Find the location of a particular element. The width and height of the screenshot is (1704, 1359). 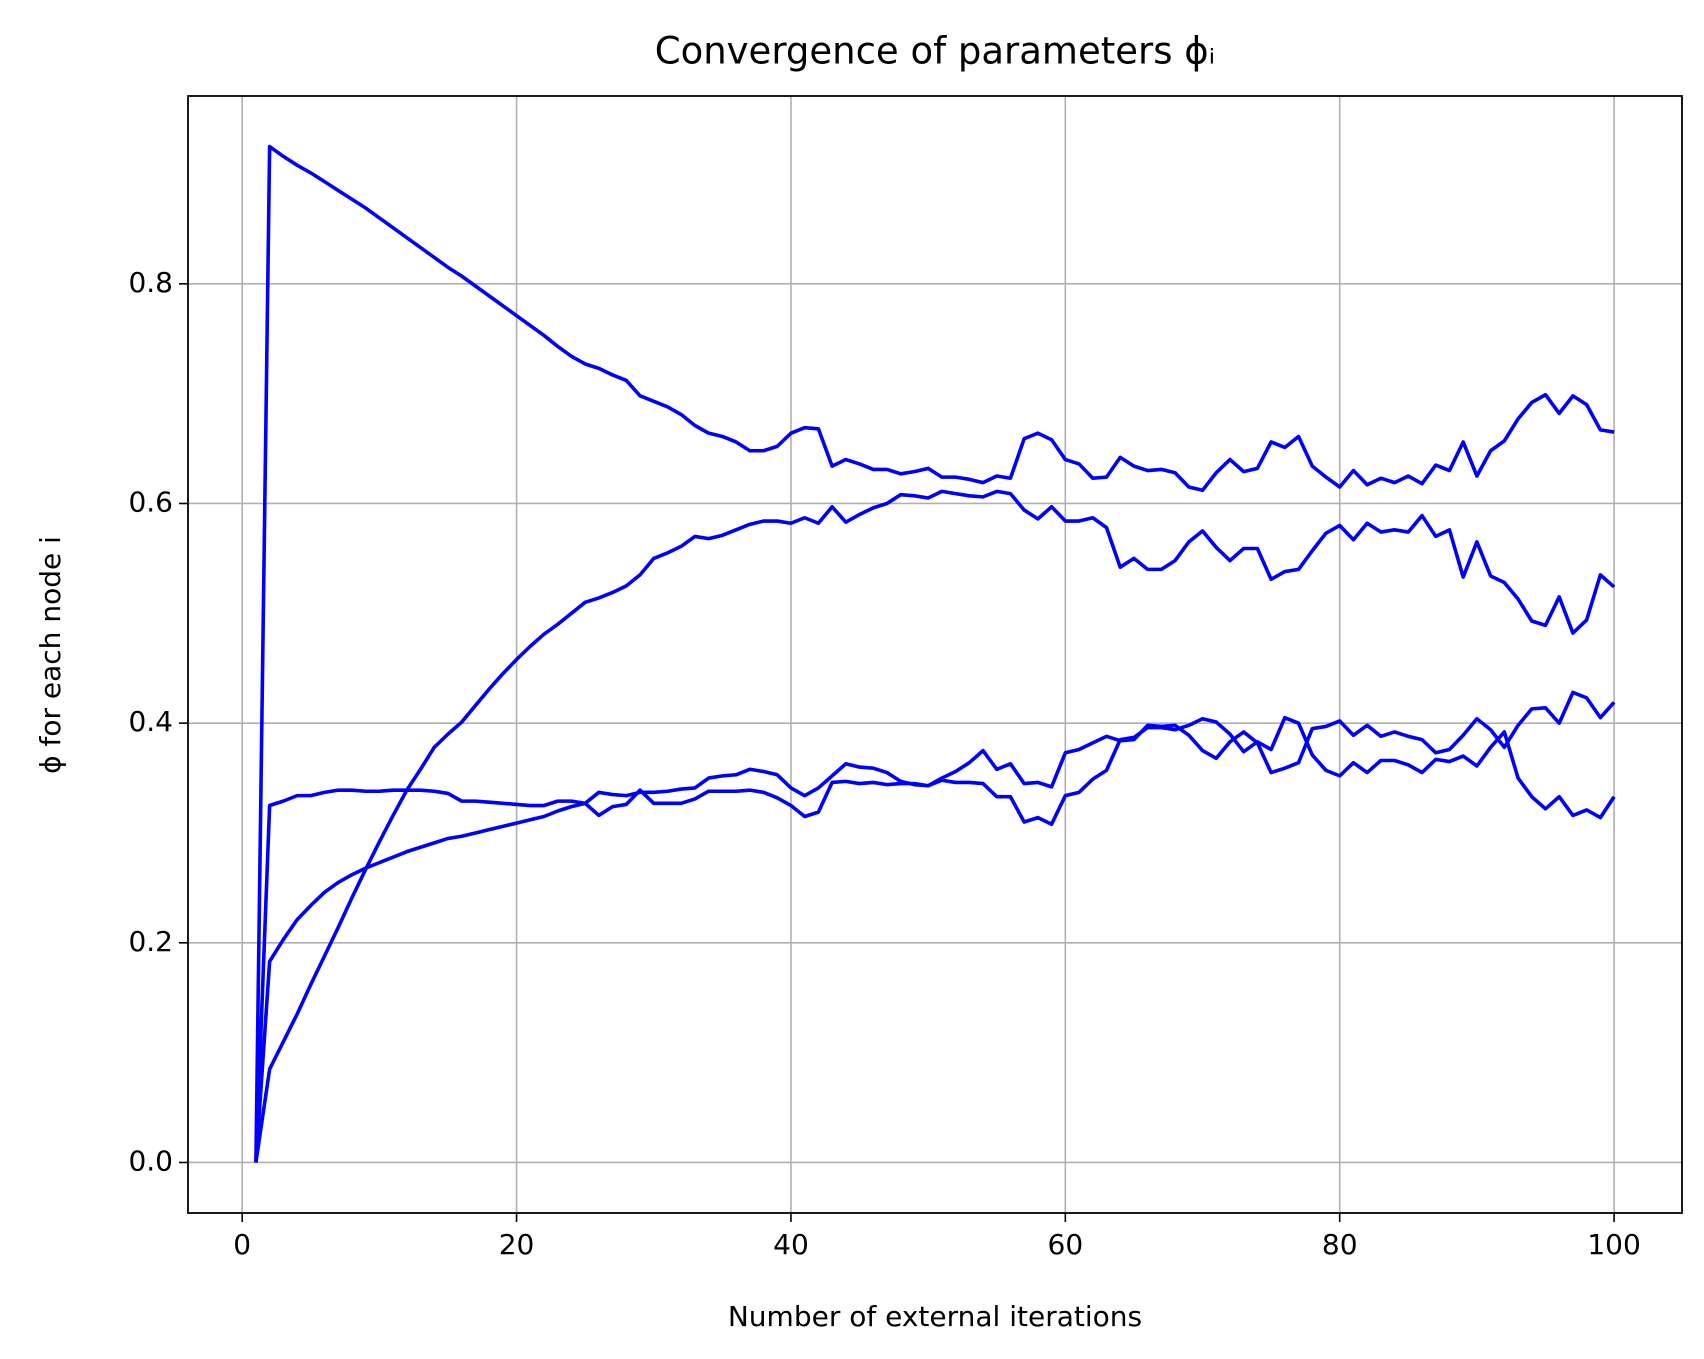

x-tick-label: 0 is located at coordinates (242, 1244).